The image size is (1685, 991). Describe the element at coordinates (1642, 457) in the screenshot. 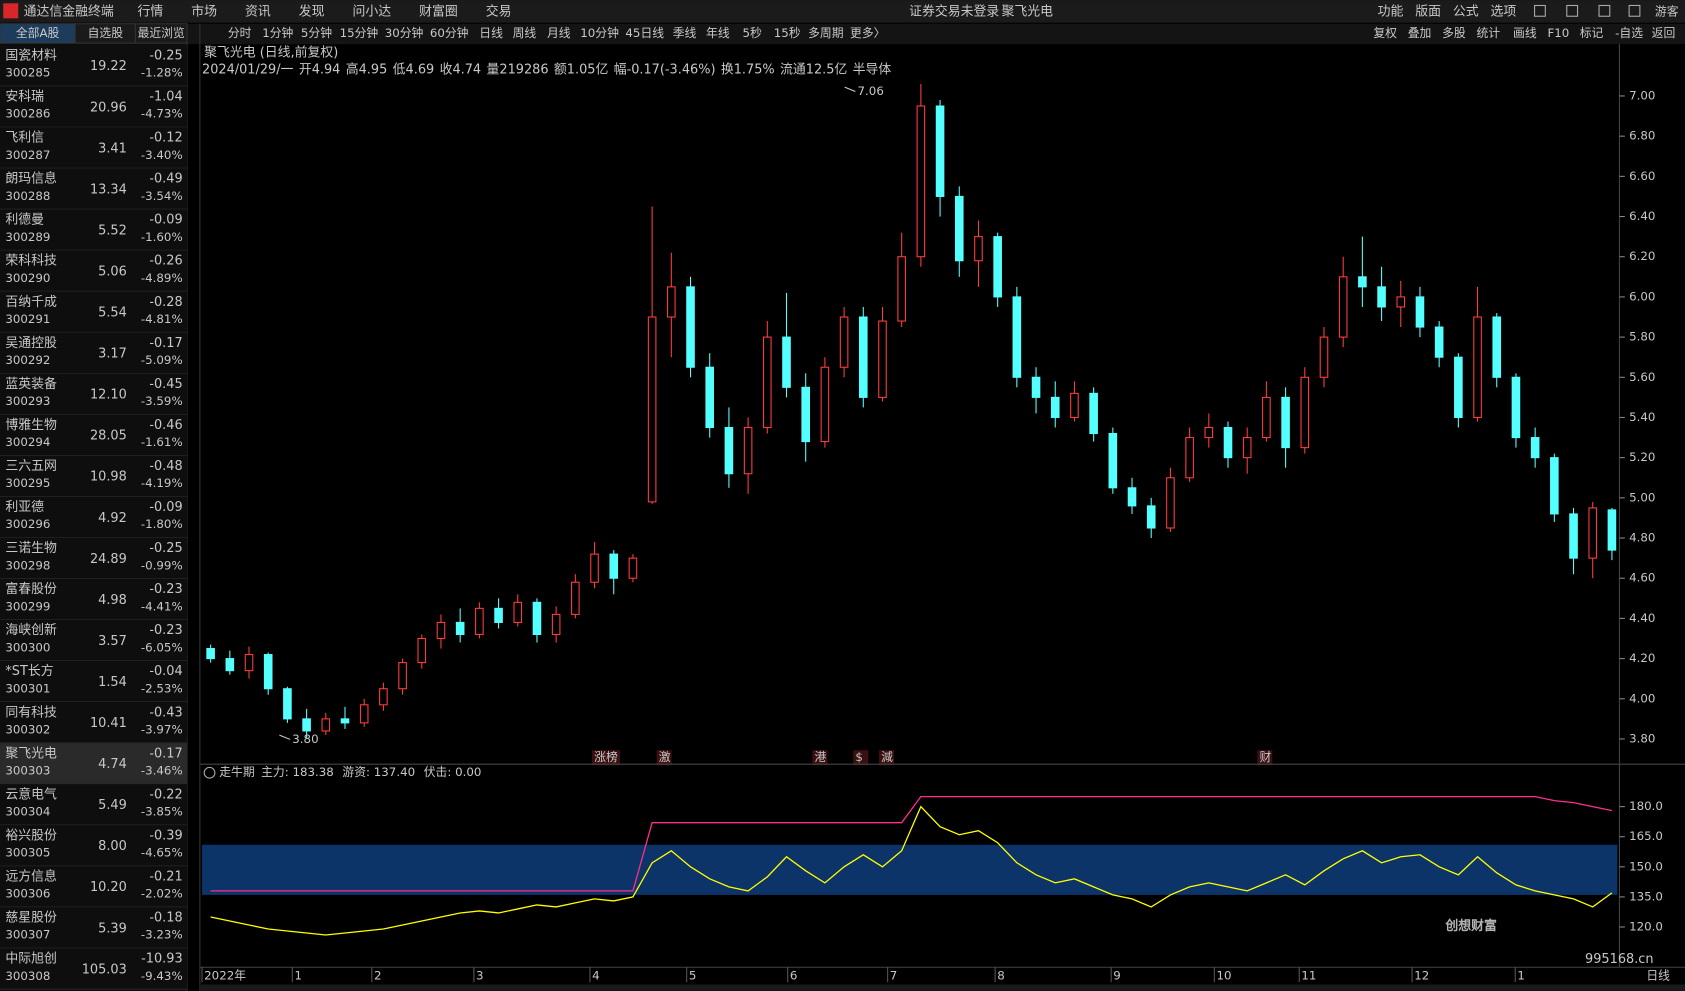

I see `y-tick-label: 5.20` at that location.